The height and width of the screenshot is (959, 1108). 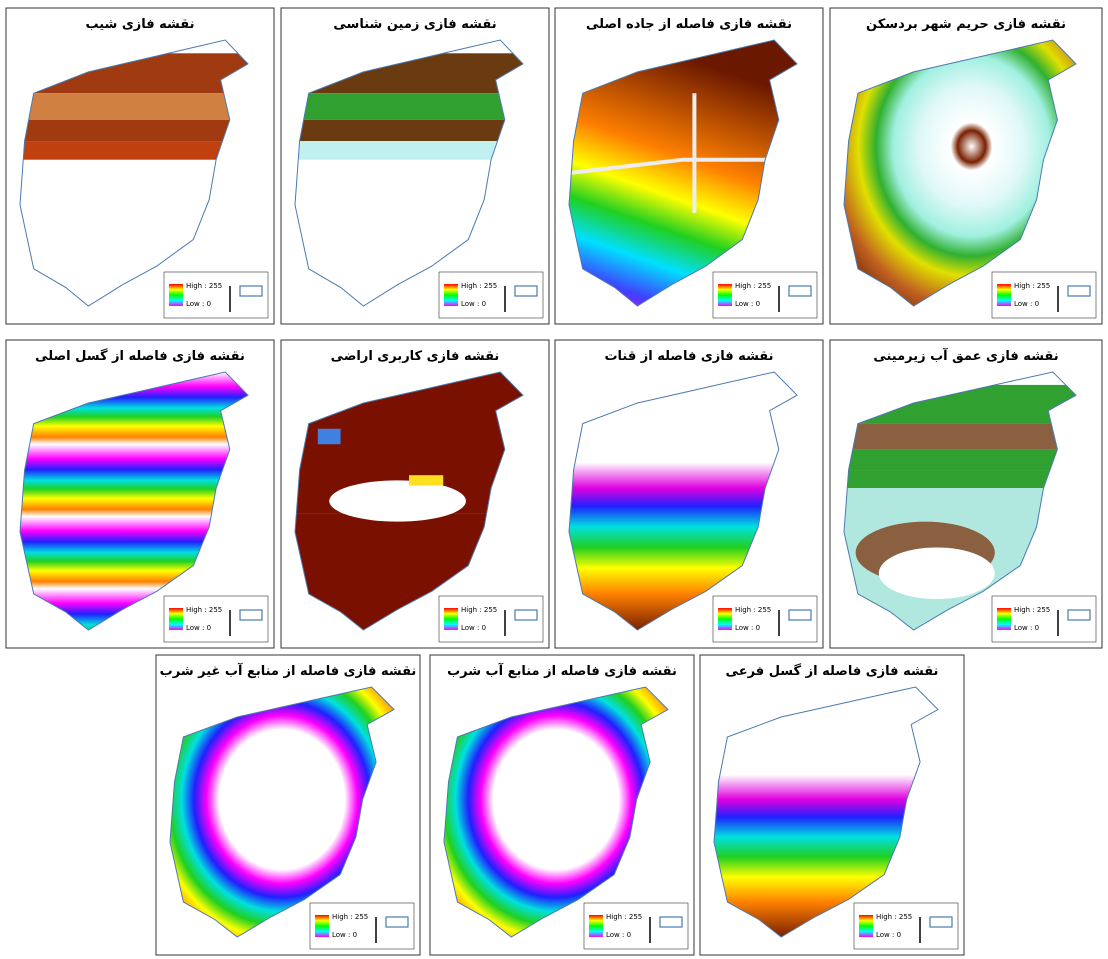 I want to click on map-panel: نقشه فازی کاربری اراضی High : 255 Low : 0, so click(x=415, y=494).